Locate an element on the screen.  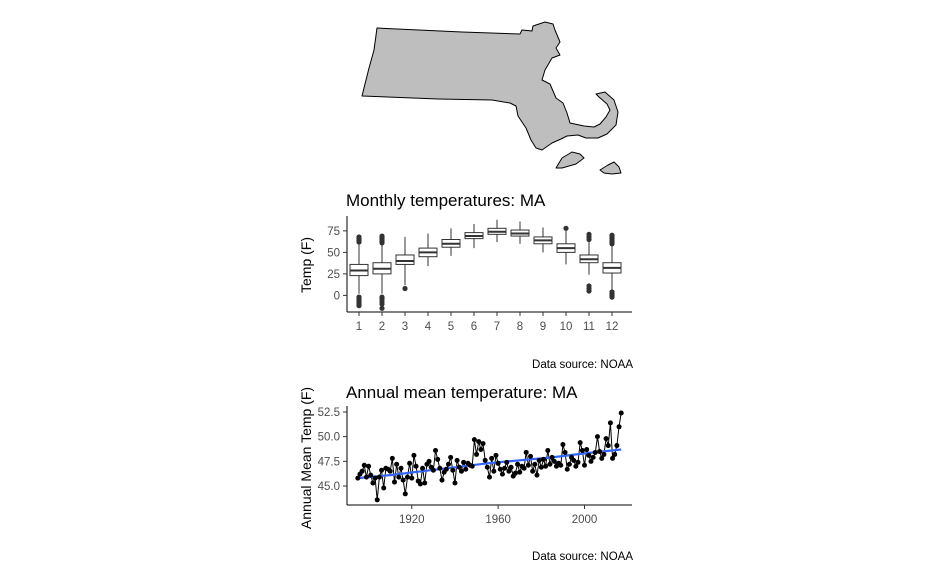
linechart-y-tick-label: 50.0 is located at coordinates (329, 438).